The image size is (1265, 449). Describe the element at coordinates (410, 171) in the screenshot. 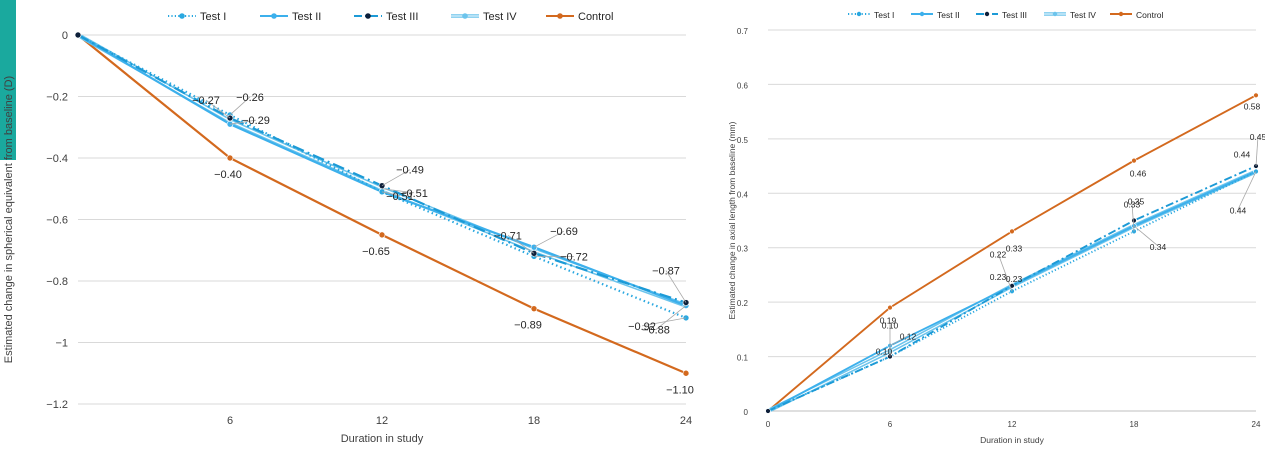

I see `data-label: −0.49` at that location.